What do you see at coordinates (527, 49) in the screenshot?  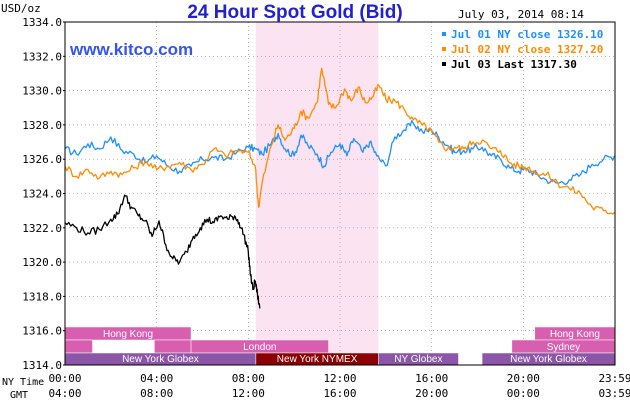 I see `legend-entry: Jul 02 NY close 1327.20` at bounding box center [527, 49].